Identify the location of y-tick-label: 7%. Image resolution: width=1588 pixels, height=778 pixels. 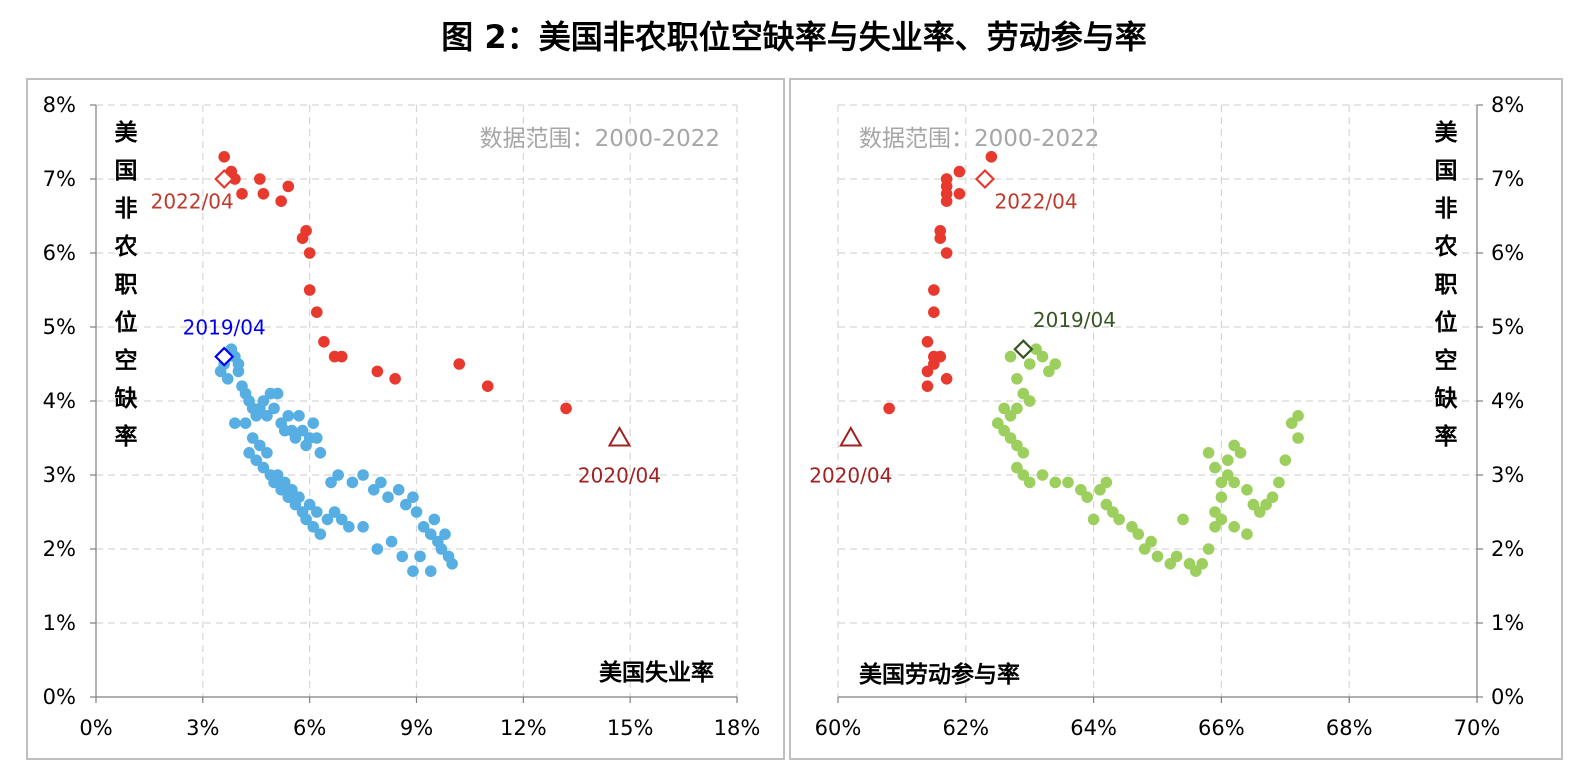
(59, 179).